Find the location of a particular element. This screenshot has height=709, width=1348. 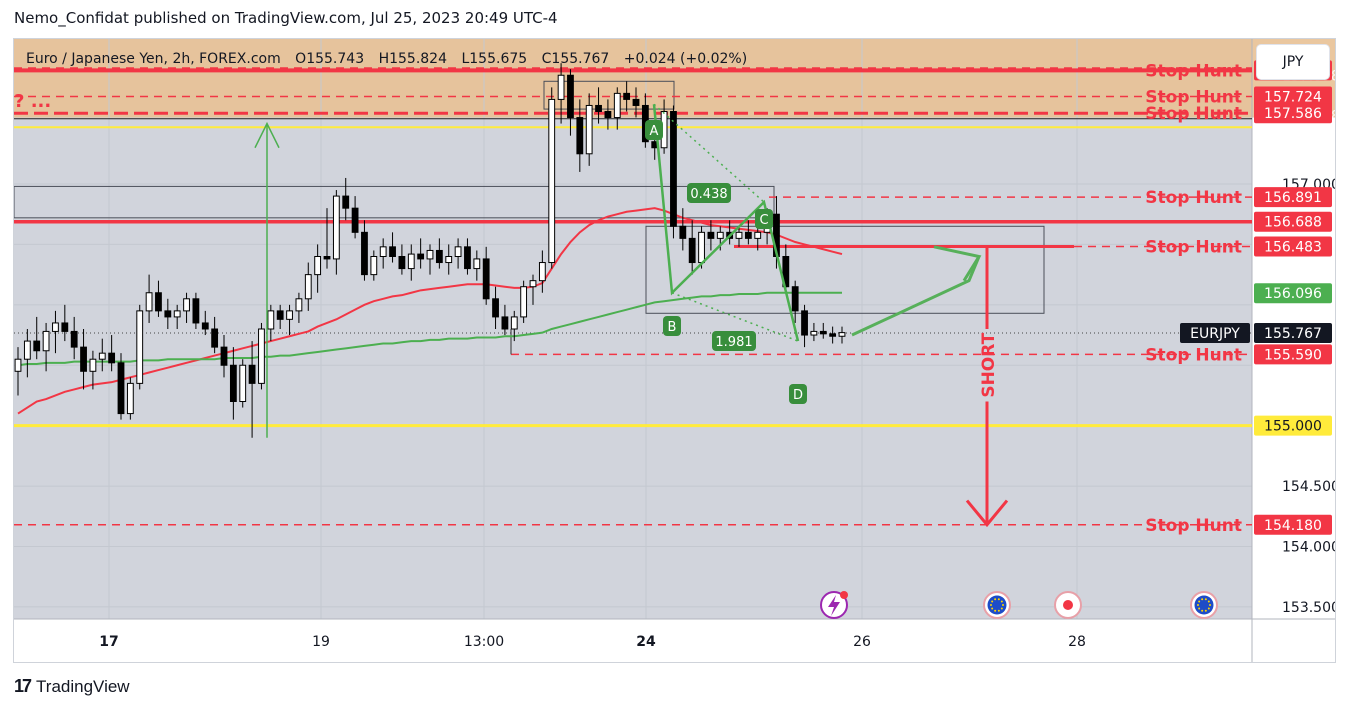

jp-dot is located at coordinates (1068, 605).